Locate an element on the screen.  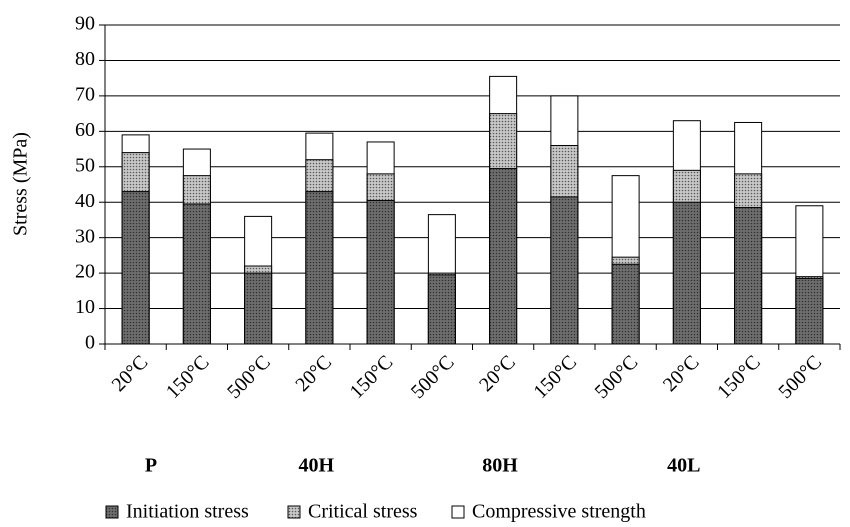
legend-label: Compressive strength is located at coordinates (559, 512).